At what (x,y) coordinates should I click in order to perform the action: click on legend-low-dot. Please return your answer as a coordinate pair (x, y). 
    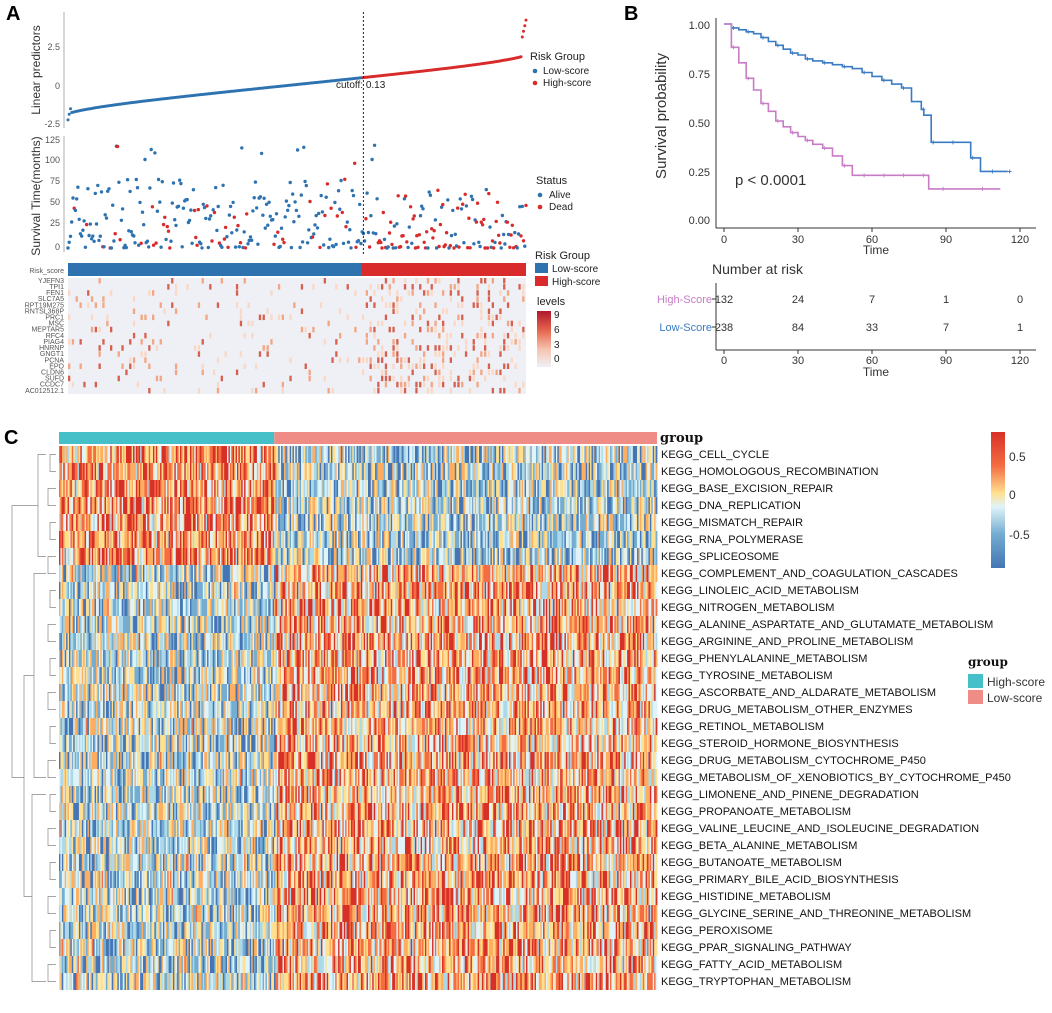
    Looking at the image, I should click on (535, 71).